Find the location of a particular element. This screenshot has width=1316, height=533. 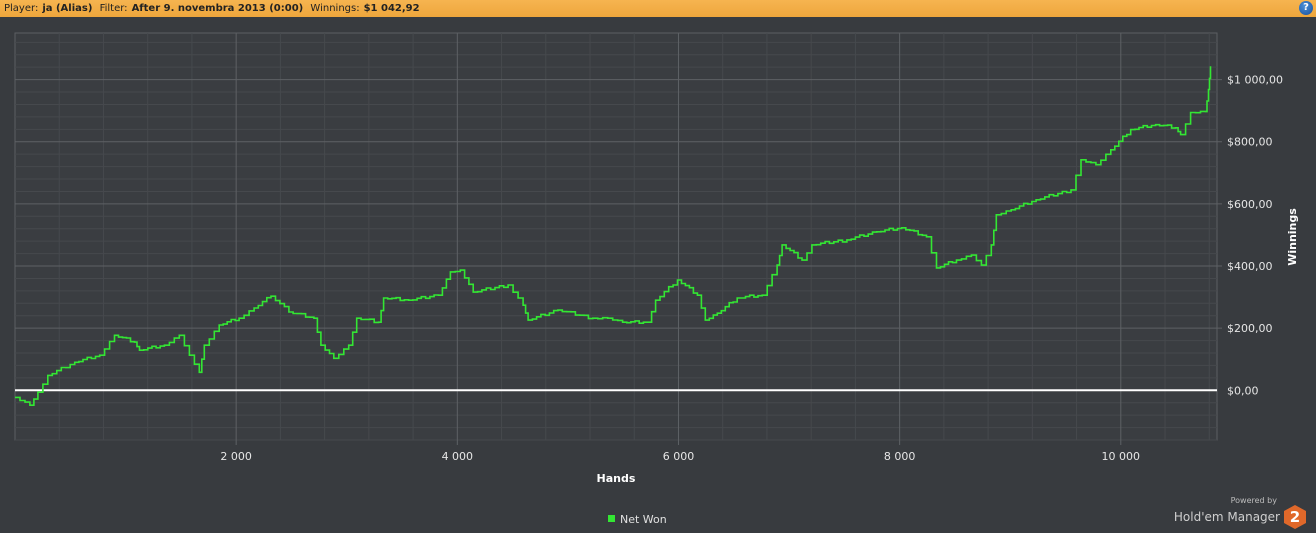

player-value: ja (Alias) is located at coordinates (67, 8).